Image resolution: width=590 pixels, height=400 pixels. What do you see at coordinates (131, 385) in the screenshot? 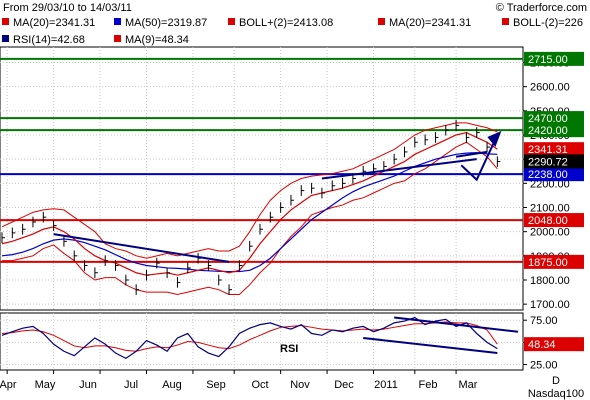
I see `x-tick-label: Jul` at bounding box center [131, 385].